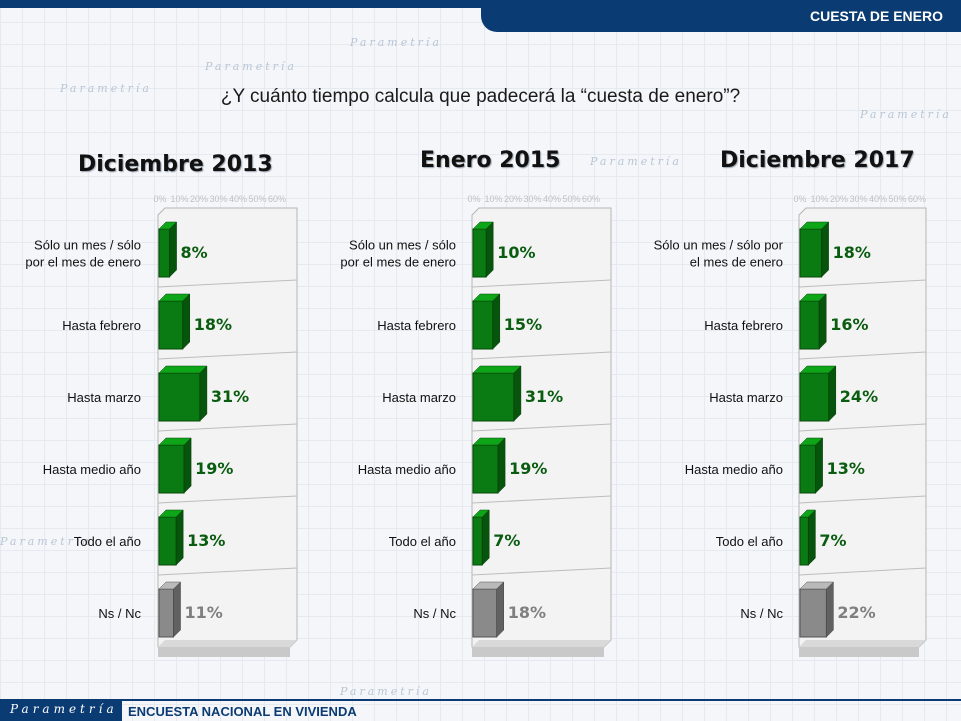 This screenshot has height=721, width=961. Describe the element at coordinates (64, 709) in the screenshot. I see `brand-name: Parametría` at that location.